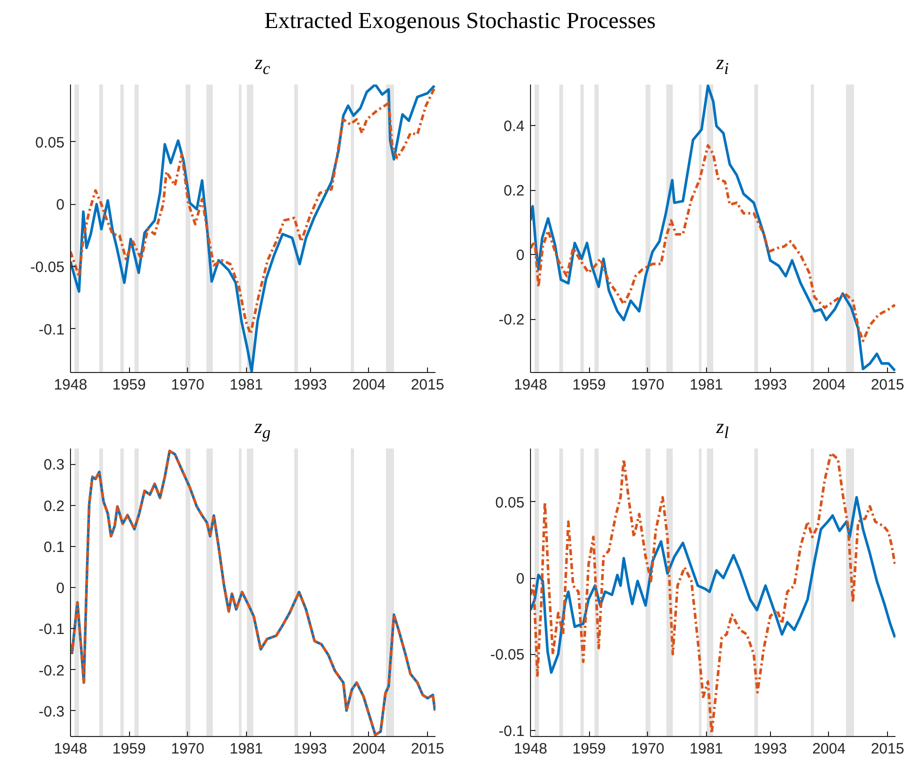  Describe the element at coordinates (722, 429) in the screenshot. I see `chart-title: z$_{l}$` at that location.